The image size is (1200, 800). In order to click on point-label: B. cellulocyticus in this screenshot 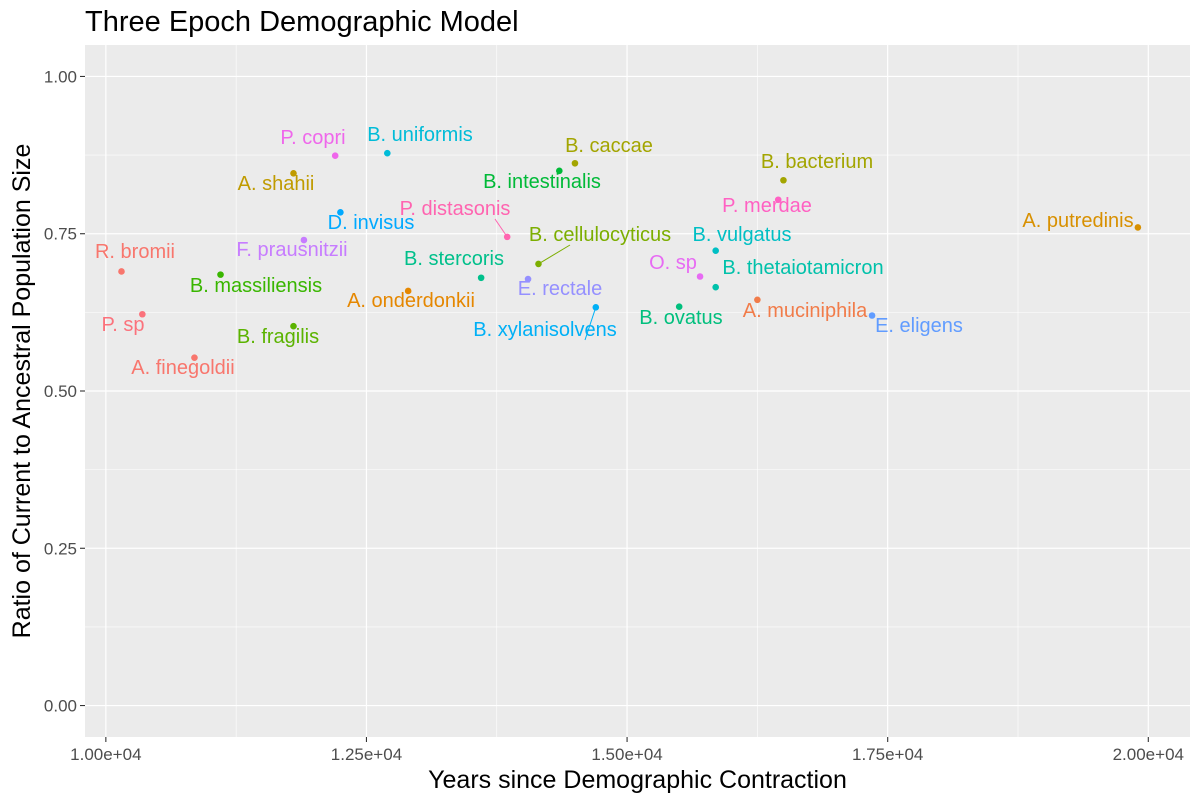, I will do `click(600, 235)`.